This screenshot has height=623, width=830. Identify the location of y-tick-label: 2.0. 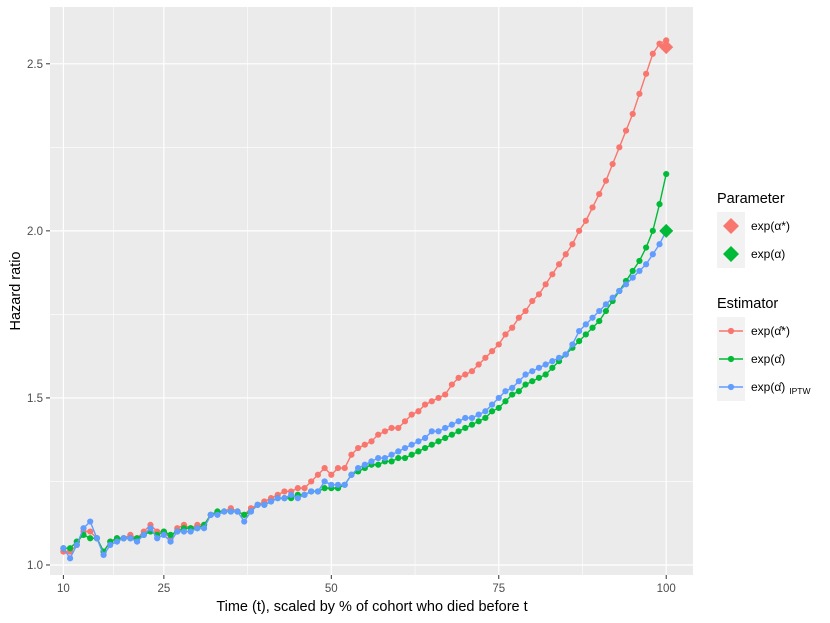
(35, 232).